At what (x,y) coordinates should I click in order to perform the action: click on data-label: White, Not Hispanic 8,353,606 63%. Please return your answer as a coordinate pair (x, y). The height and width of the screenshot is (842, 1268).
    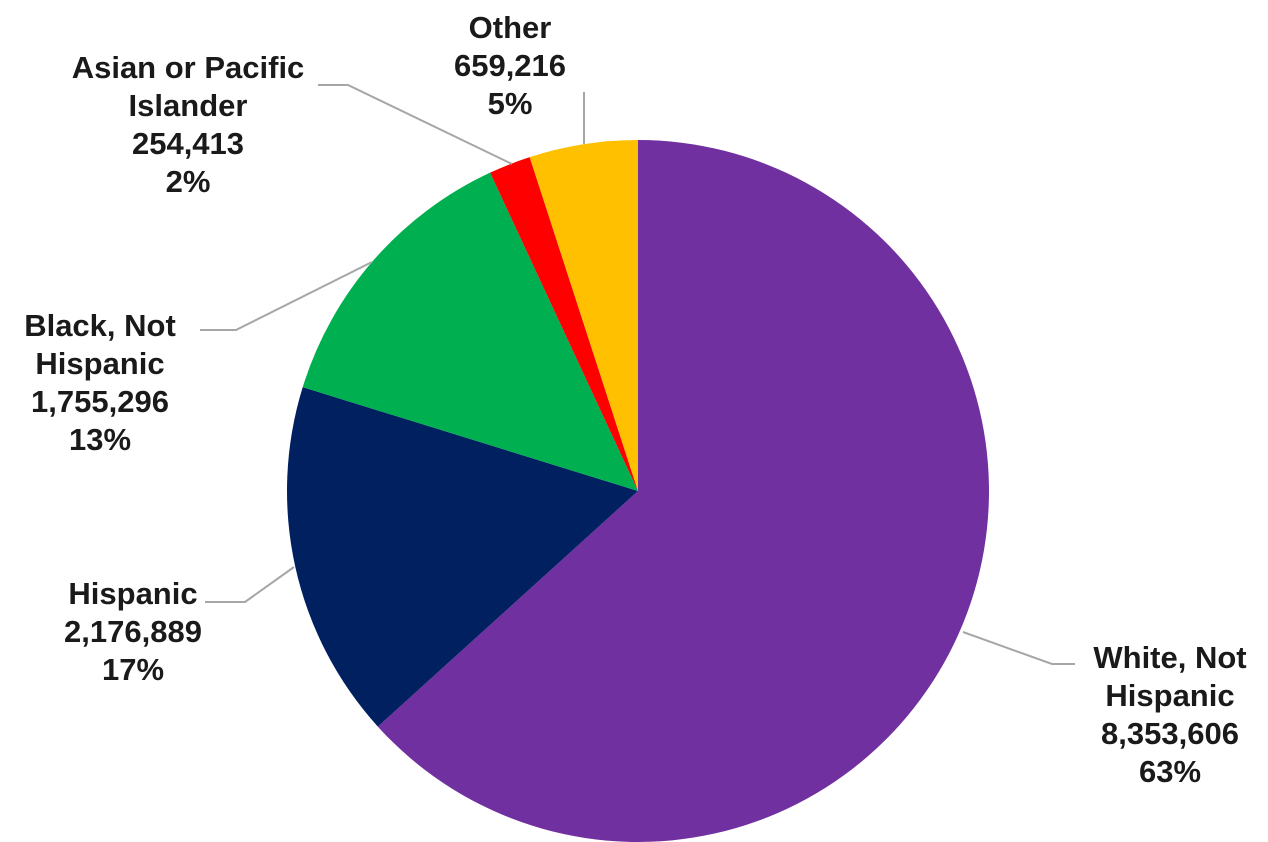
    Looking at the image, I should click on (1169, 714).